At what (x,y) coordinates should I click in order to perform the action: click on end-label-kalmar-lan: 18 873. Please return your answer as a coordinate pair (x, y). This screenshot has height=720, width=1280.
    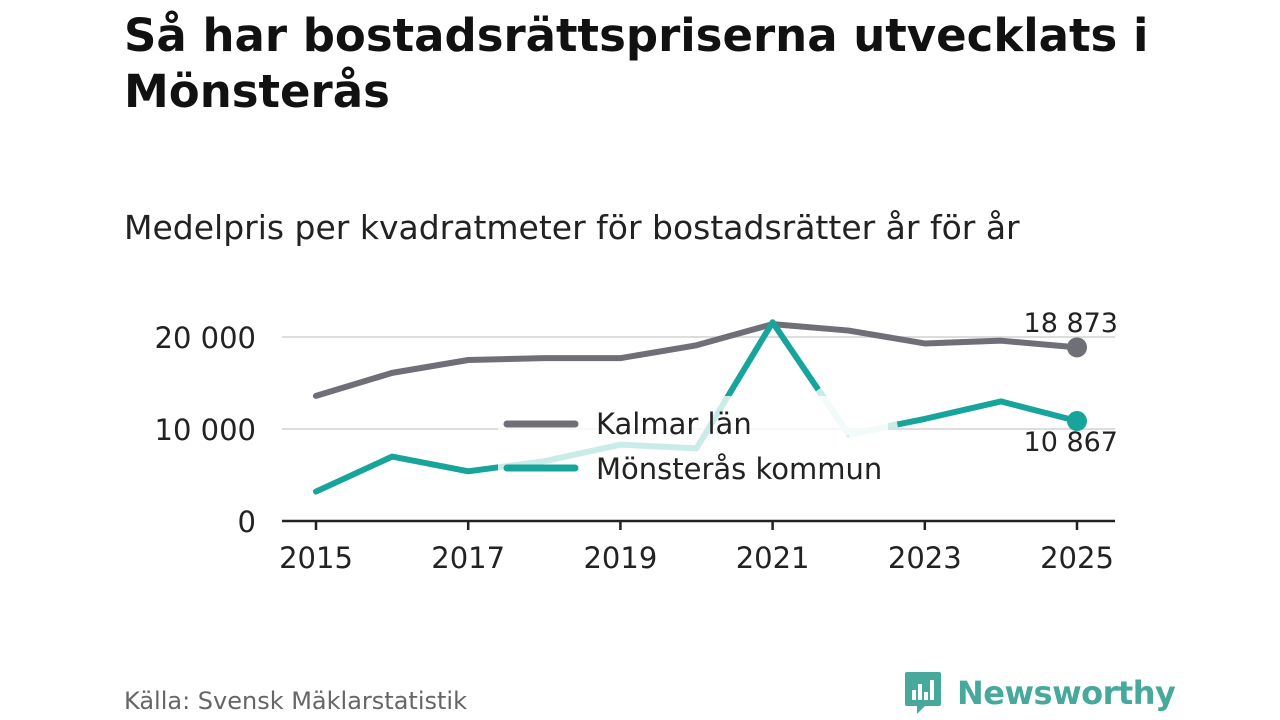
    Looking at the image, I should click on (1071, 323).